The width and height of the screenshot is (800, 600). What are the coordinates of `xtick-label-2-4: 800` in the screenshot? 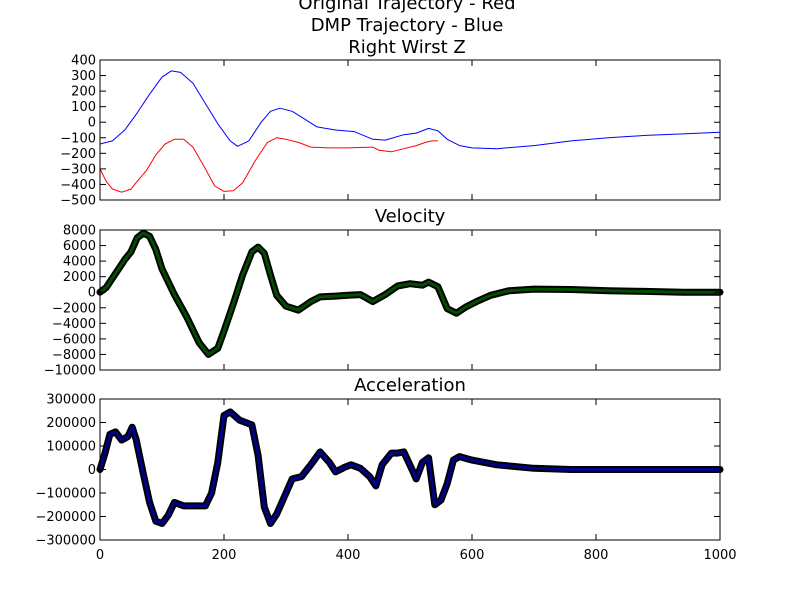 It's located at (596, 555).